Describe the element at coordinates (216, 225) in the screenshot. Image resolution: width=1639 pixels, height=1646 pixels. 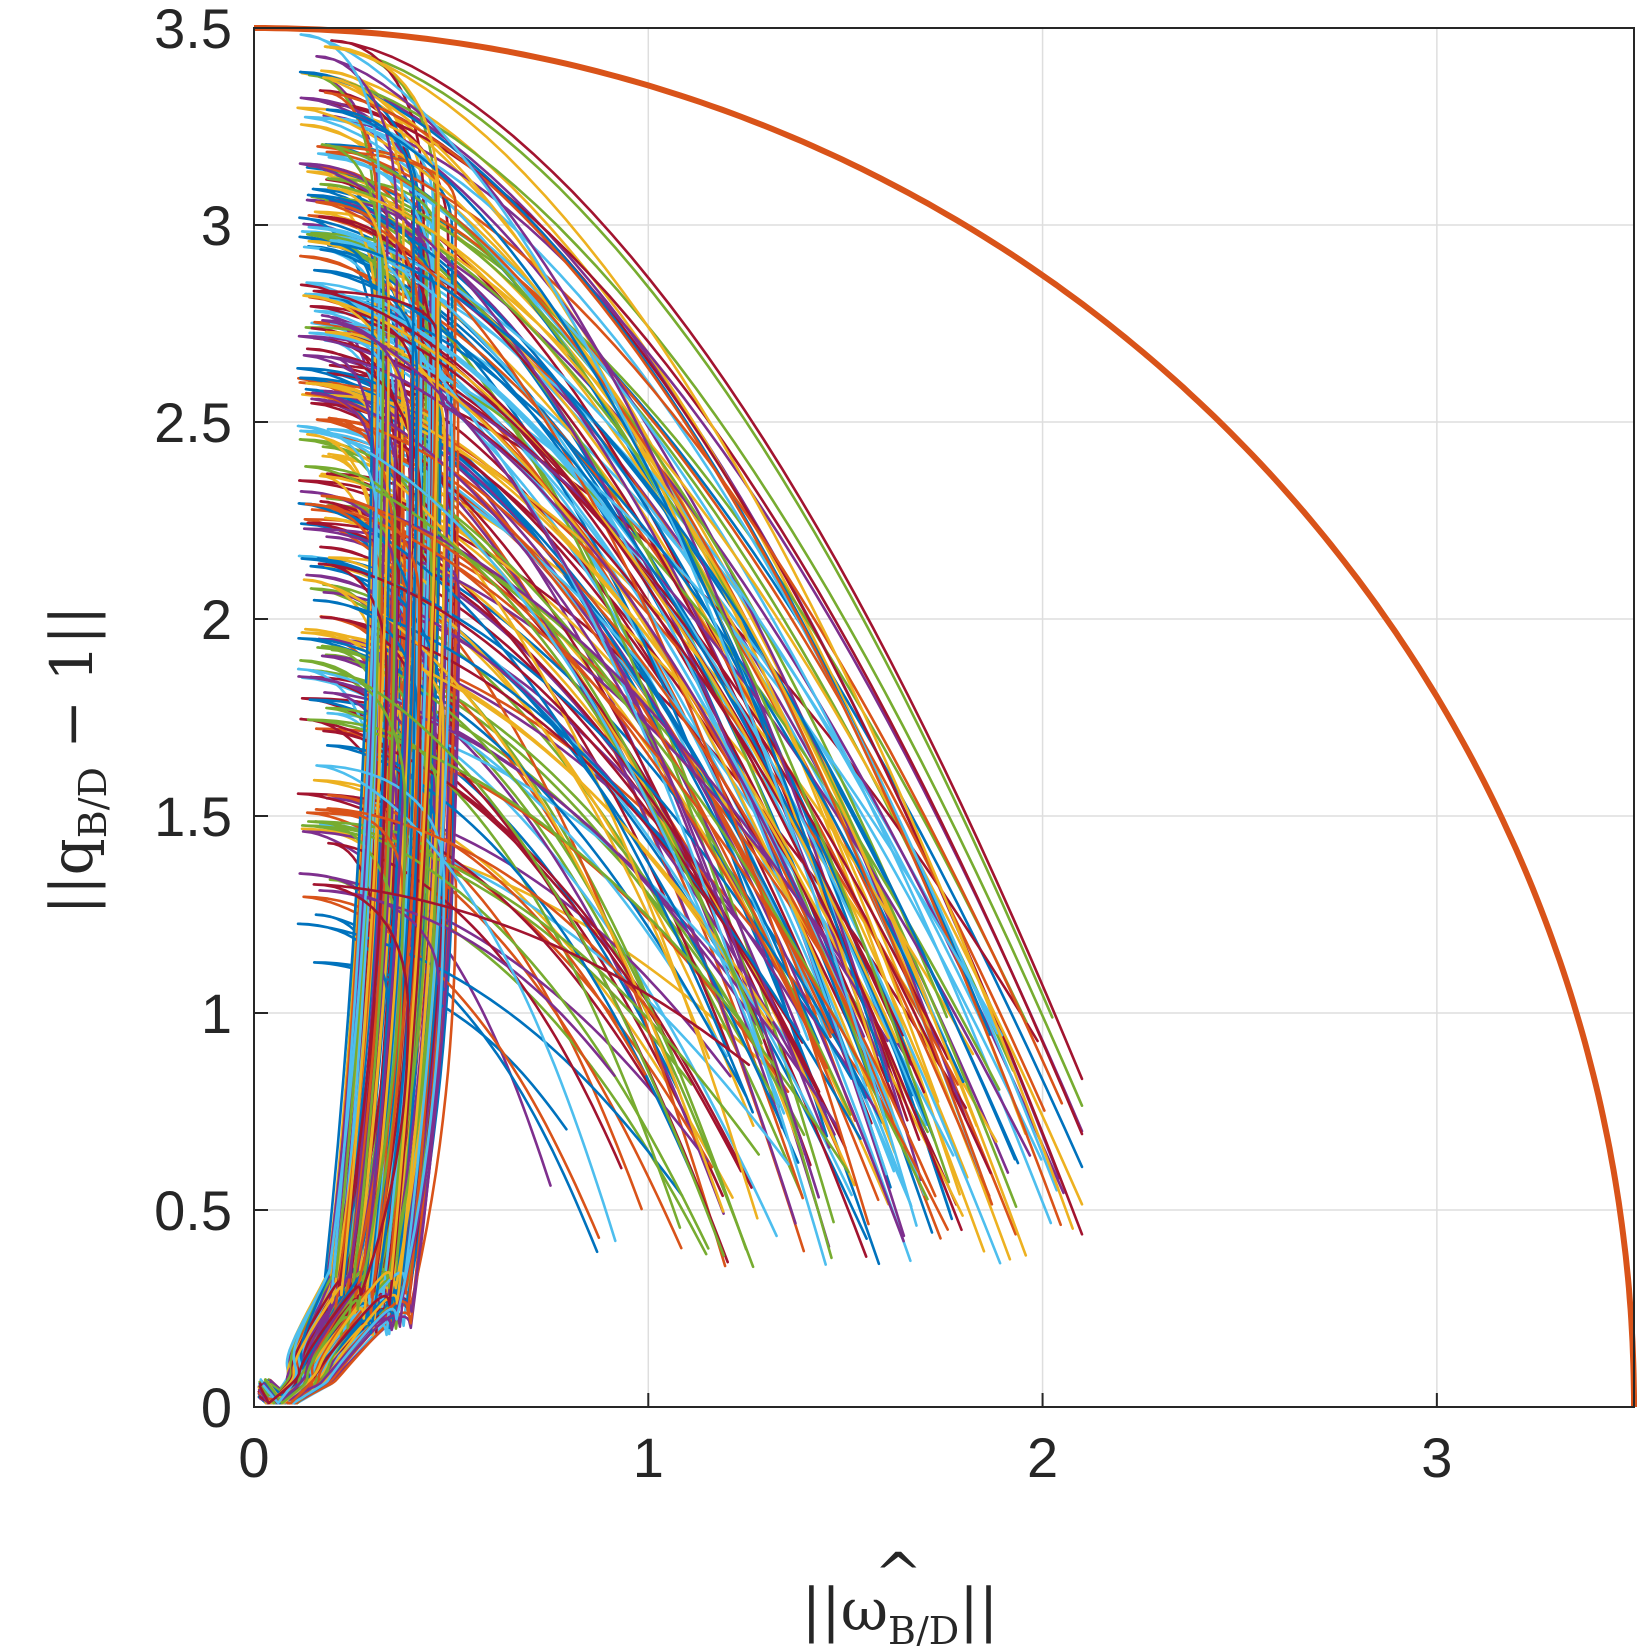
I see `y-tick-label: 3` at that location.